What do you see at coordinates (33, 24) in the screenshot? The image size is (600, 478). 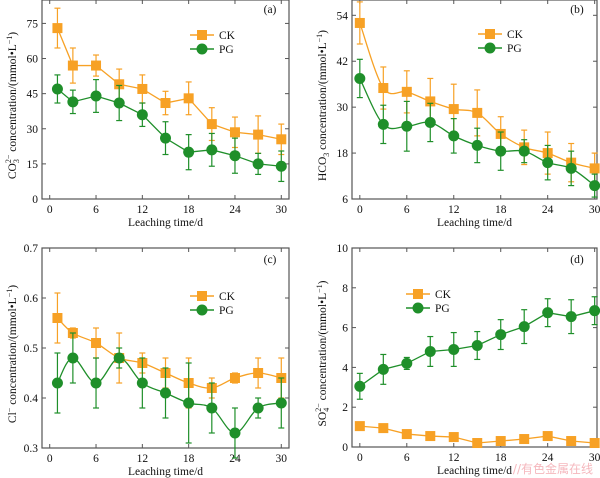 I see `y-tick-label: 75` at bounding box center [33, 24].